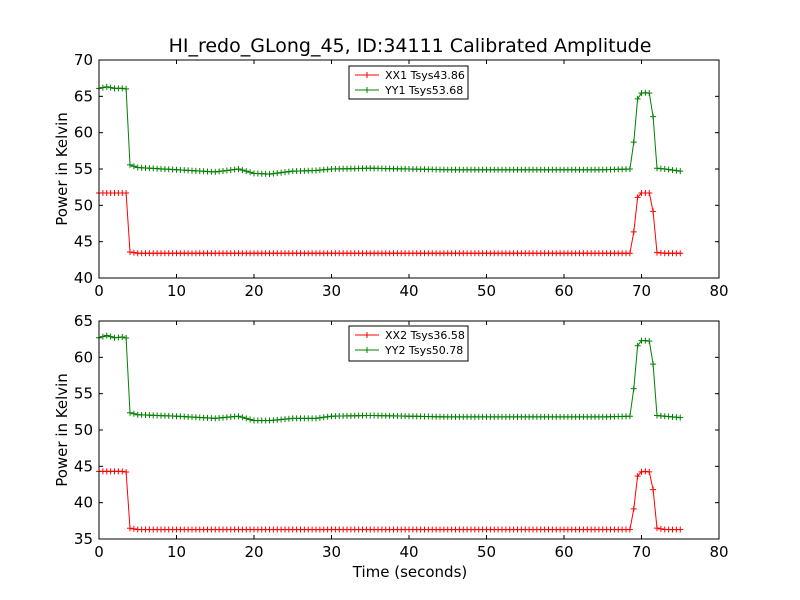 Image resolution: width=800 pixels, height=600 pixels. What do you see at coordinates (423, 90) in the screenshot?
I see `legend-entry: YY1 Tsys53.68` at bounding box center [423, 90].